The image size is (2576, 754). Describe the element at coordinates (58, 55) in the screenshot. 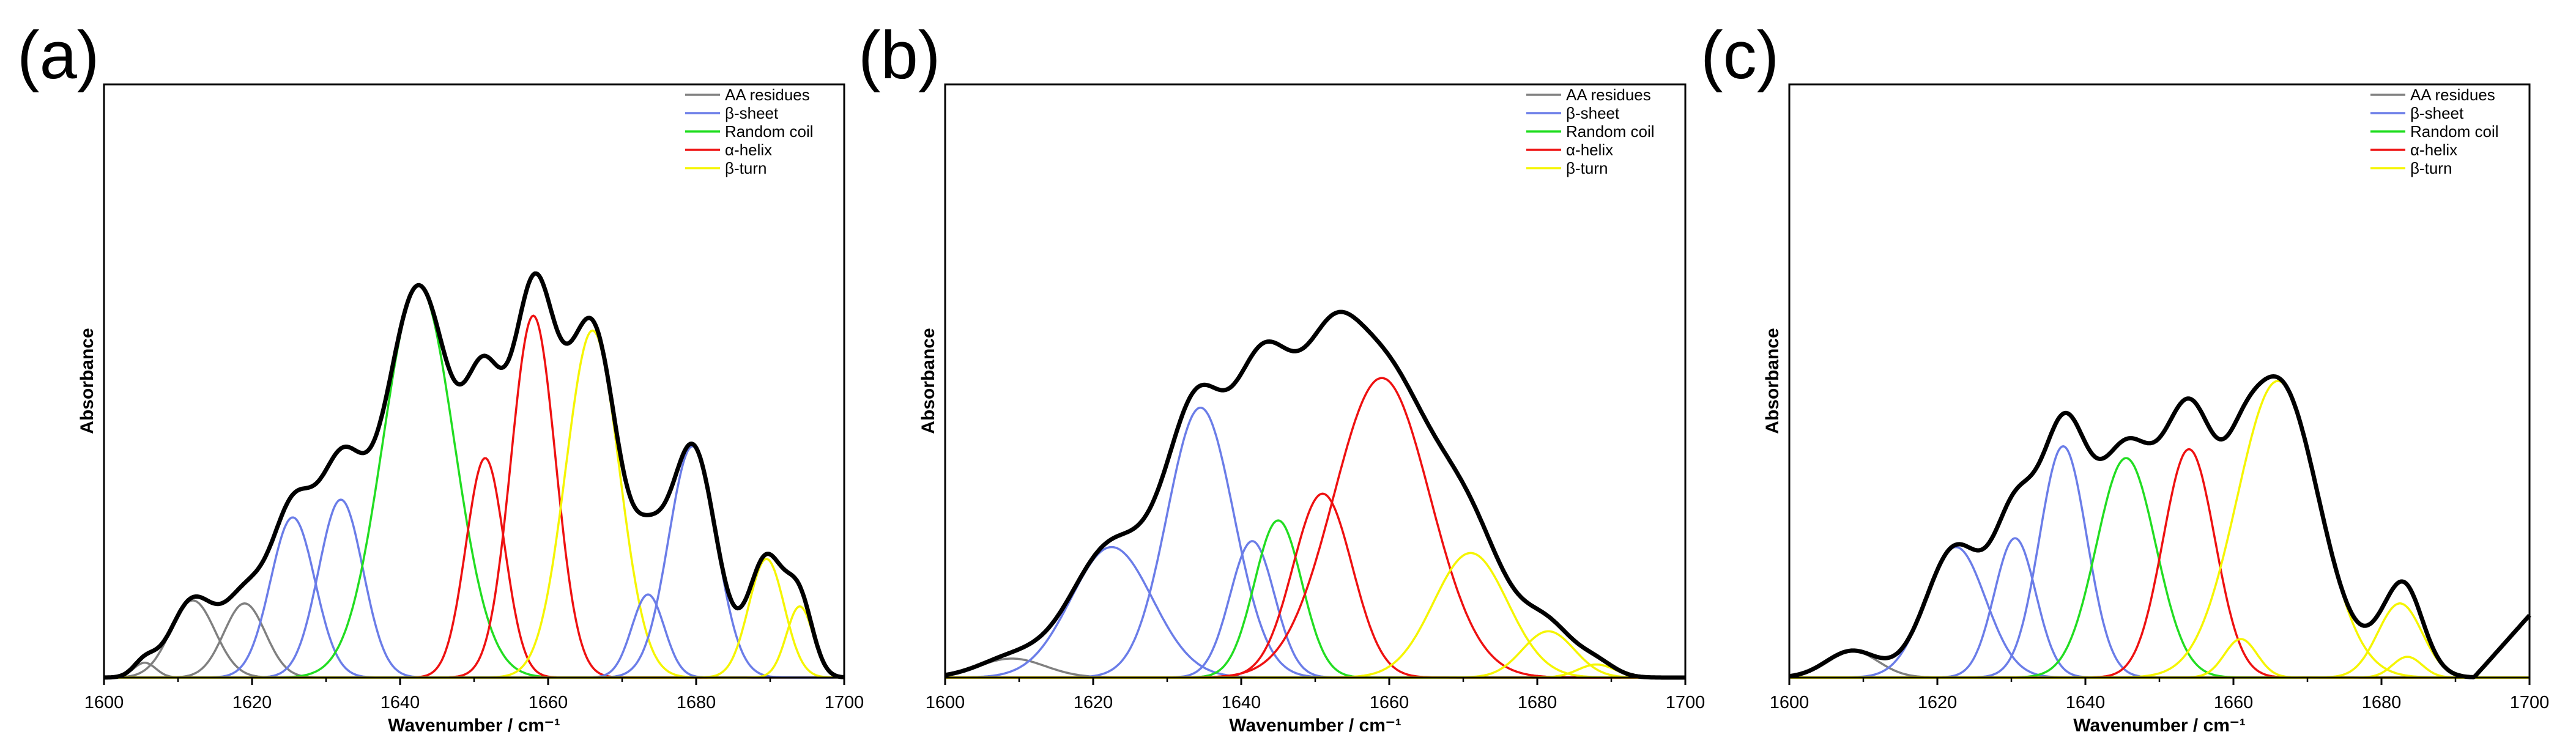

I see `panel-label: (a)` at that location.